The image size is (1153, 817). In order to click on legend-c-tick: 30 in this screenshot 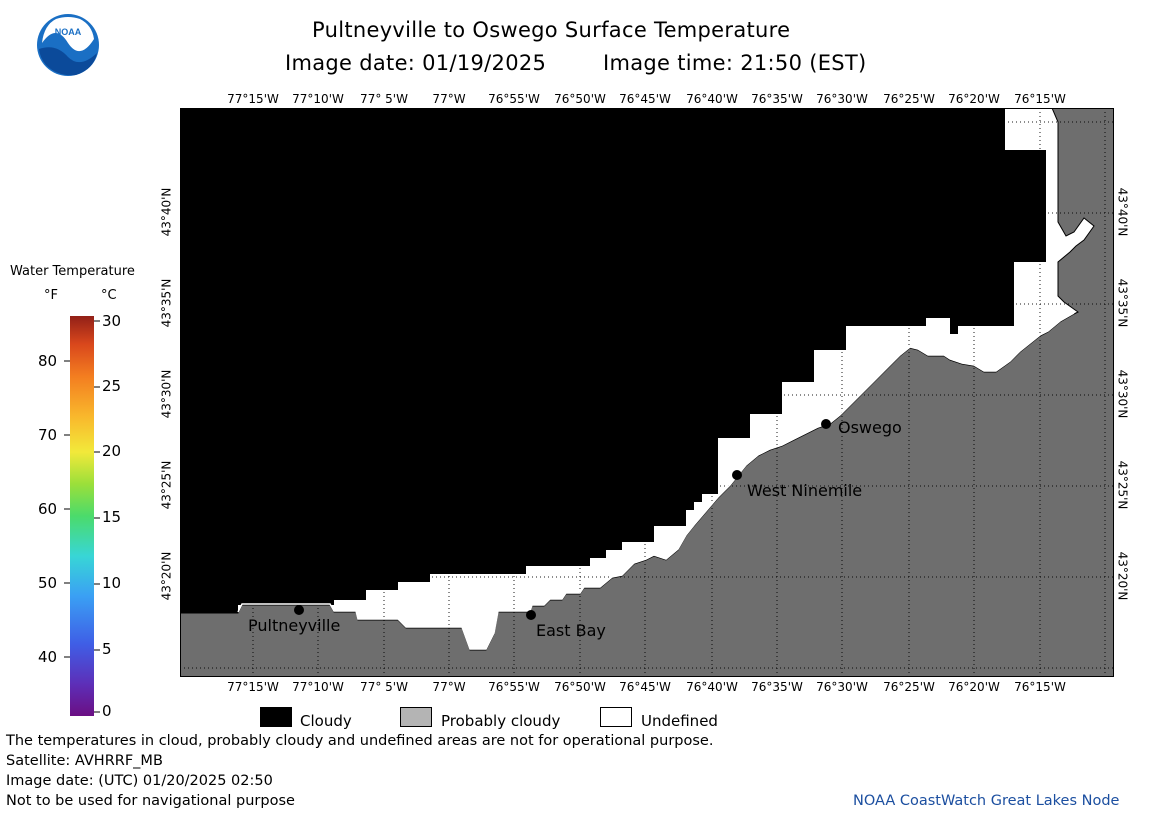, I will do `click(112, 321)`.